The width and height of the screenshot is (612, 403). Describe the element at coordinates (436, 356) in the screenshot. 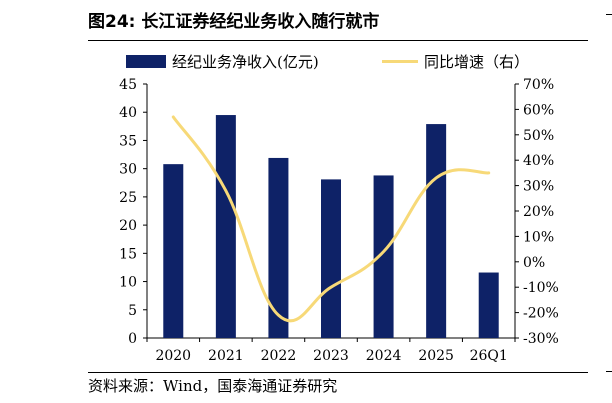

I see `x-tick-label: 2025` at that location.